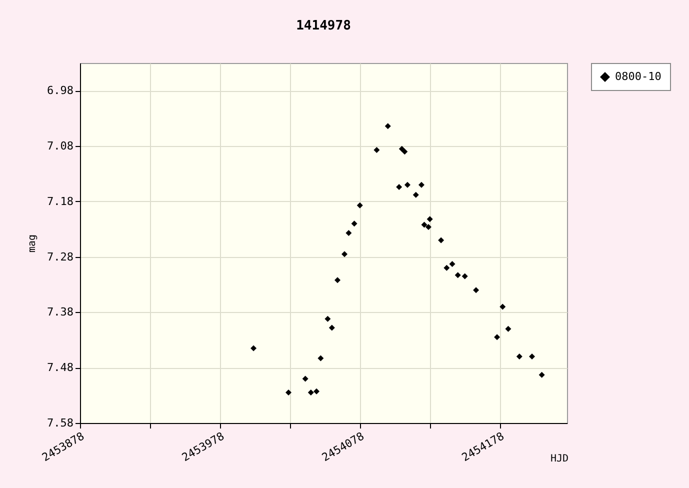  What do you see at coordinates (60, 367) in the screenshot?
I see `y-tick-label: 7.48` at bounding box center [60, 367].